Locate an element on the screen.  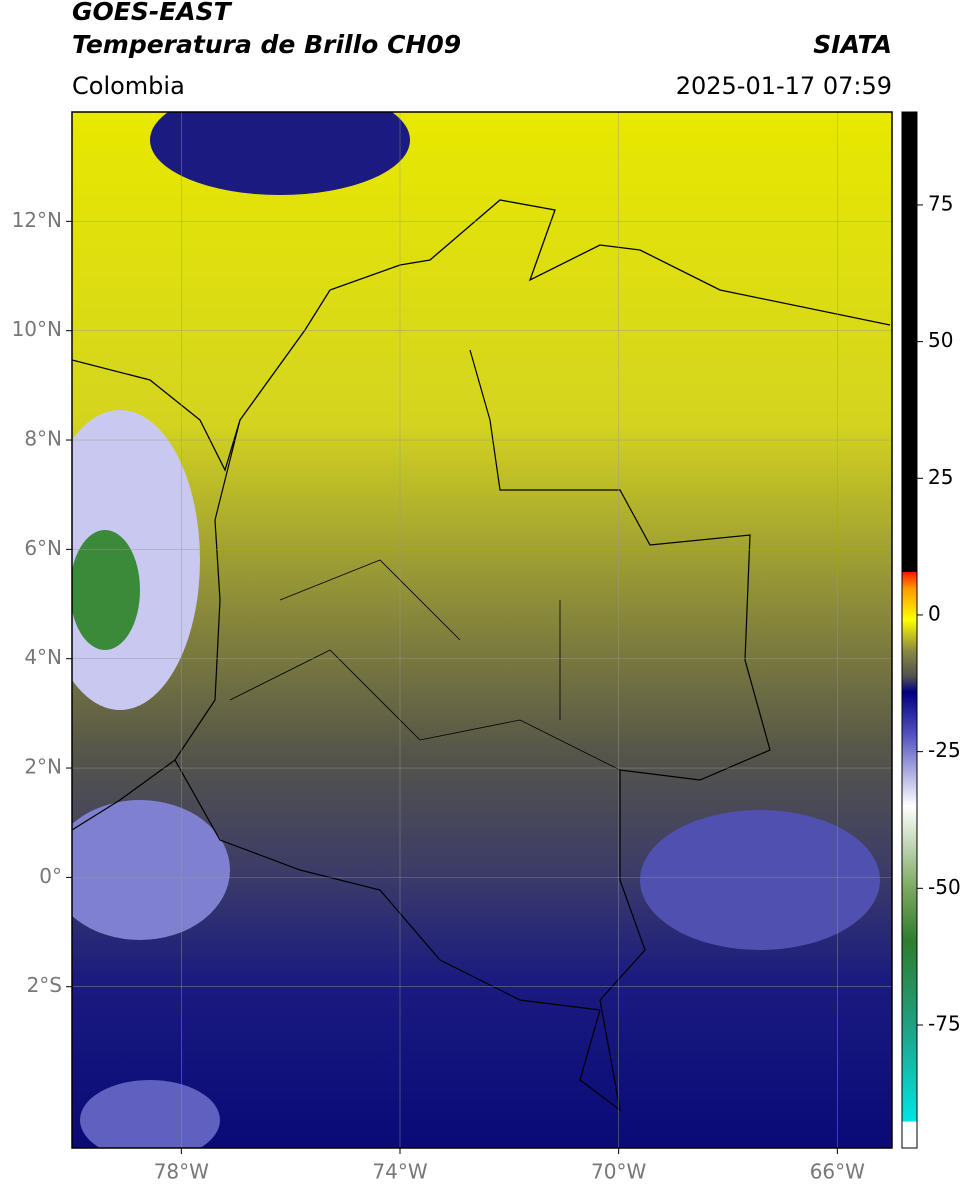
x-tick-label: 74°W is located at coordinates (399, 1172).